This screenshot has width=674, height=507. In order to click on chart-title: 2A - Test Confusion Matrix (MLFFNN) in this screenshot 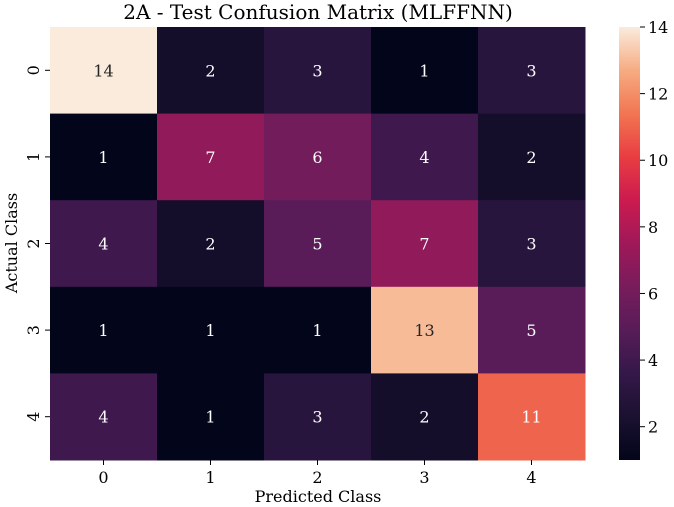, I will do `click(318, 12)`.